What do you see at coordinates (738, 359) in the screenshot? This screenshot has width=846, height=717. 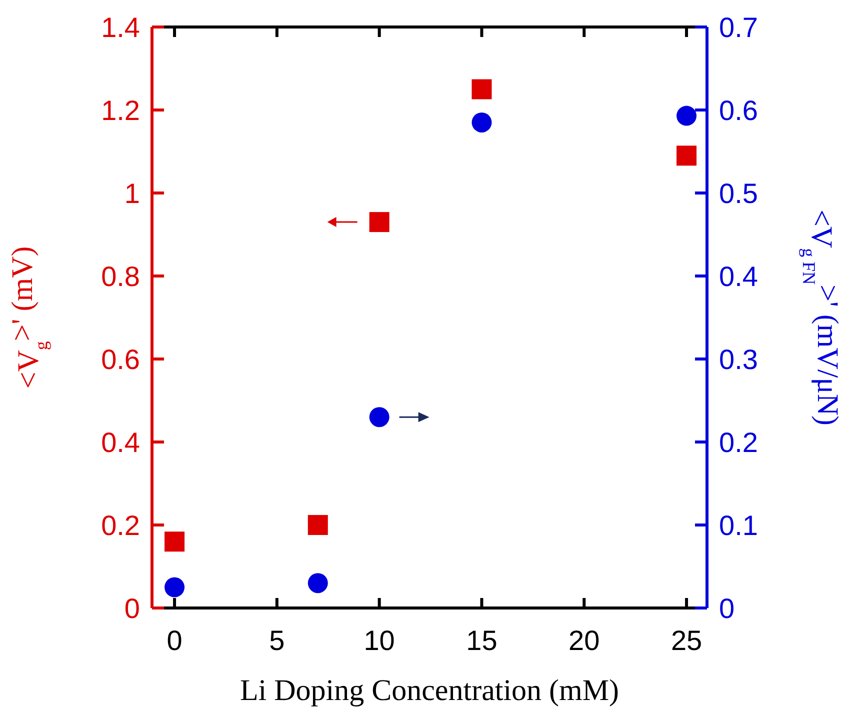 I see `y2-tick-label: 0.3` at bounding box center [738, 359].